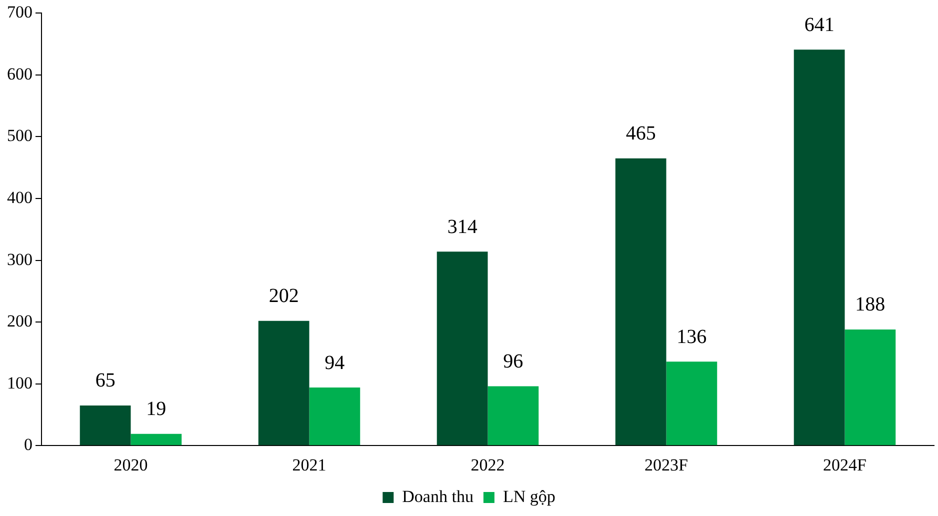 The image size is (938, 516). I want to click on x-tick-label: 2020, so click(131, 464).